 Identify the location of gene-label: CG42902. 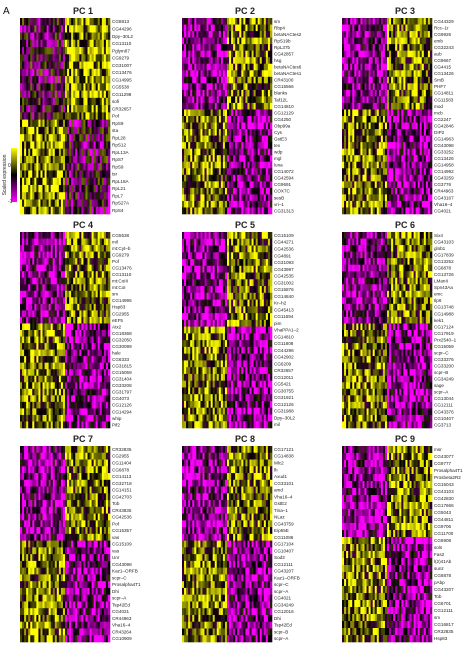
(284, 357).